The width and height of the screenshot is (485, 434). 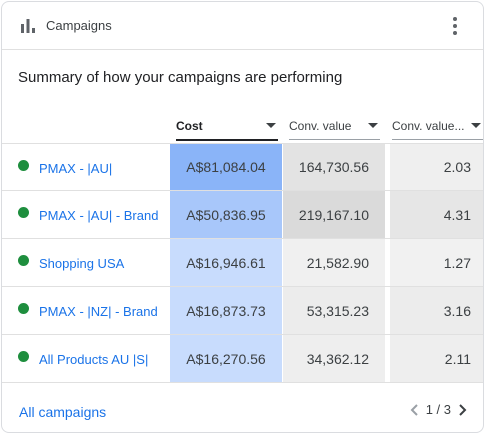 What do you see at coordinates (334, 127) in the screenshot?
I see `column-header-conv-value: Conv. value` at bounding box center [334, 127].